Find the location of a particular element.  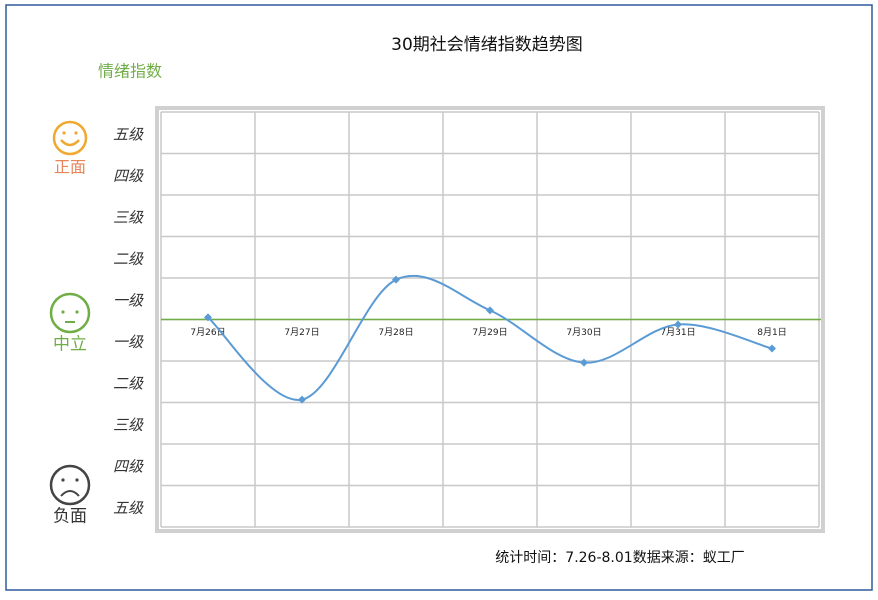

footer: 统计时间：7.26-8.01数据来源：蚁工厂 is located at coordinates (619, 558).